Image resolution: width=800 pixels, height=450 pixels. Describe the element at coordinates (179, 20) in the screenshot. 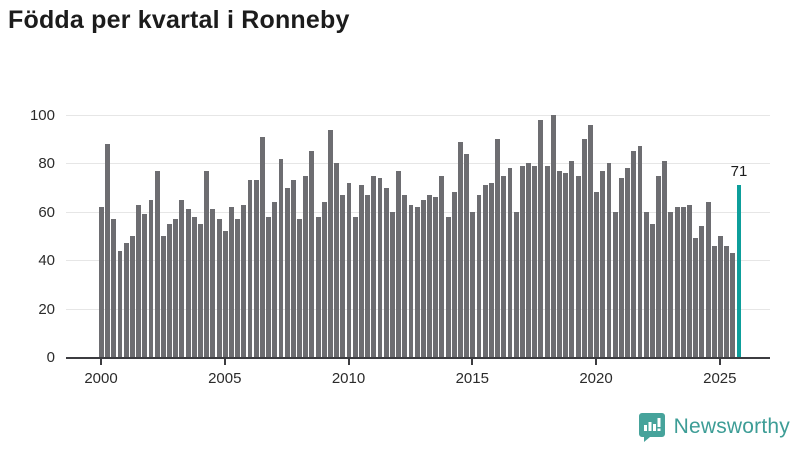

I see `page-title: Födda per kvartal i Ronneby` at that location.